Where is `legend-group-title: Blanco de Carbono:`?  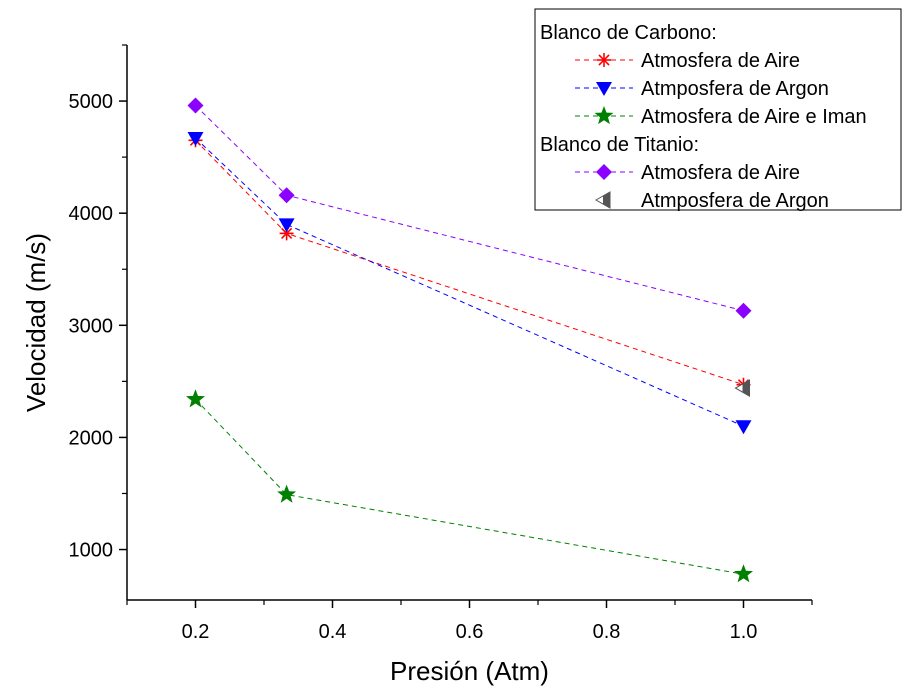
legend-group-title: Blanco de Carbono: is located at coordinates (628, 33).